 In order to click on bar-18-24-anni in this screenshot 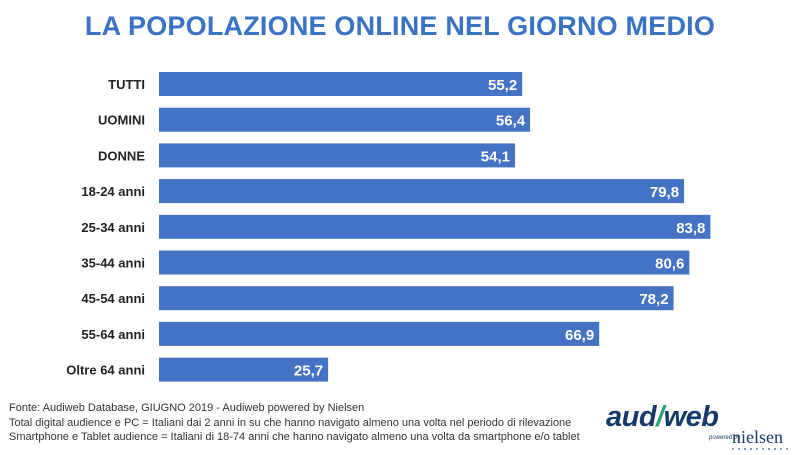, I will do `click(422, 191)`.